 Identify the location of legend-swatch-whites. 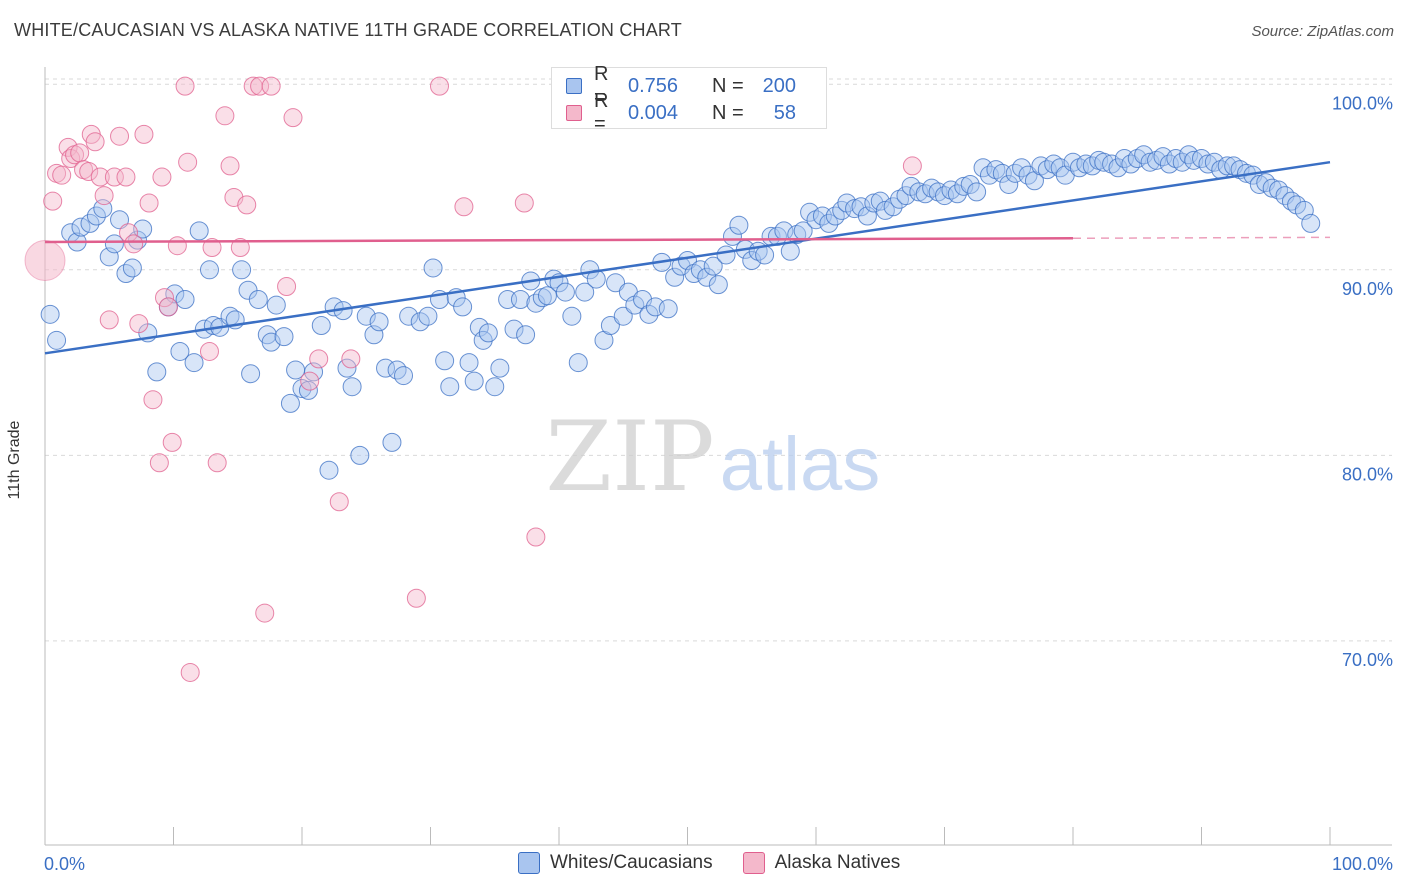
(529, 863).